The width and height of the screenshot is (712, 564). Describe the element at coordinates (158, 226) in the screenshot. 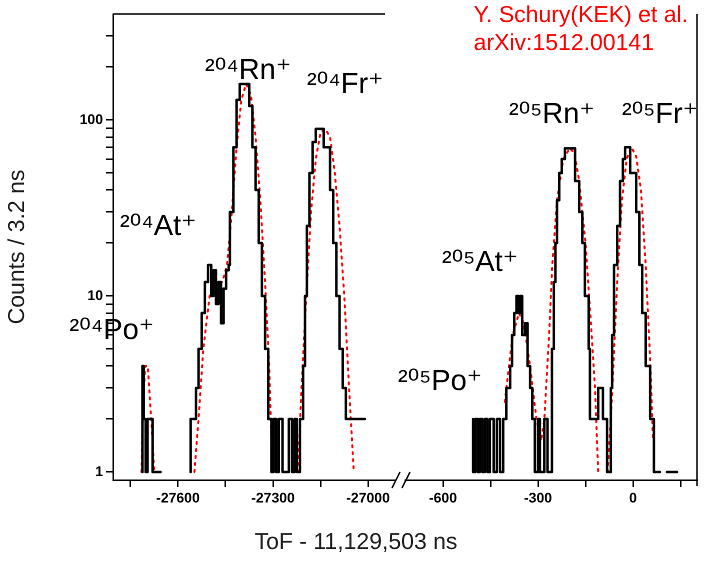

I see `annotation: ²⁰⁴At⁺` at that location.